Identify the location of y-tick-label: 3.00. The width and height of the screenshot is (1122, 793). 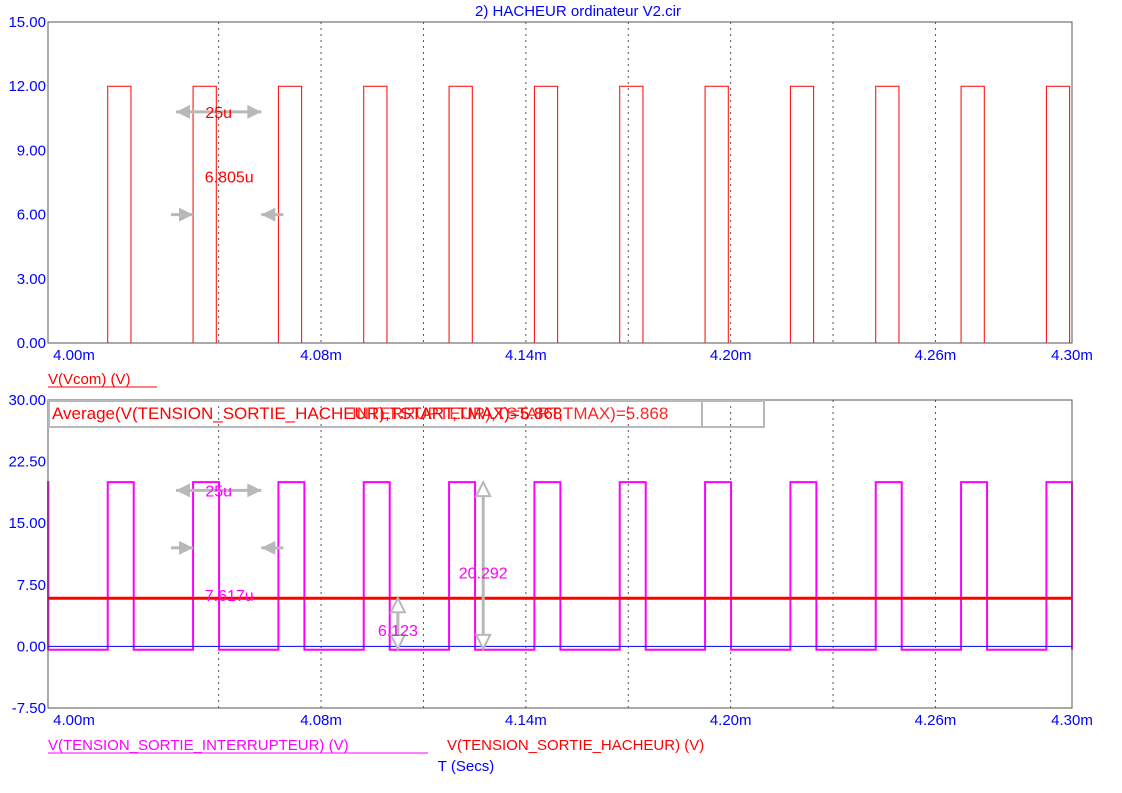
(31, 279).